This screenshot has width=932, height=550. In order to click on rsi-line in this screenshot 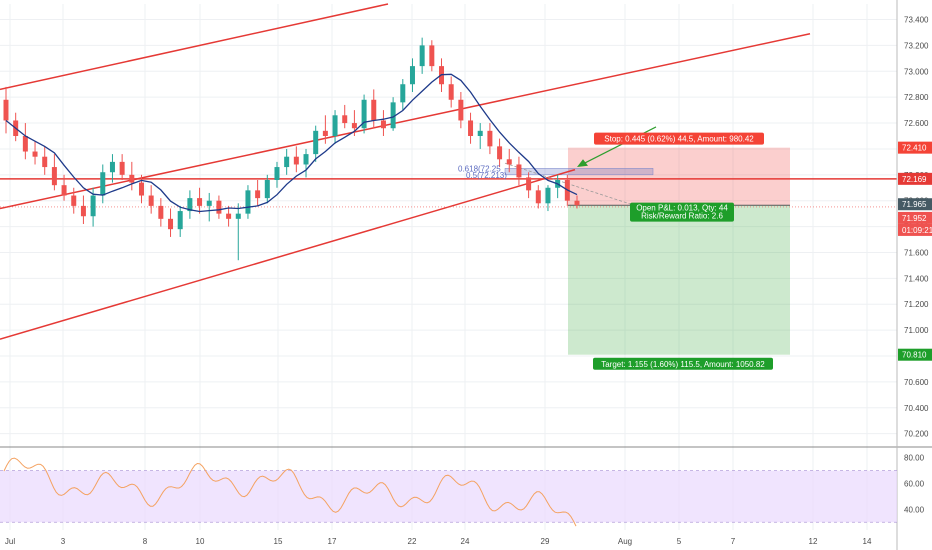, I will do `click(290, 492)`.